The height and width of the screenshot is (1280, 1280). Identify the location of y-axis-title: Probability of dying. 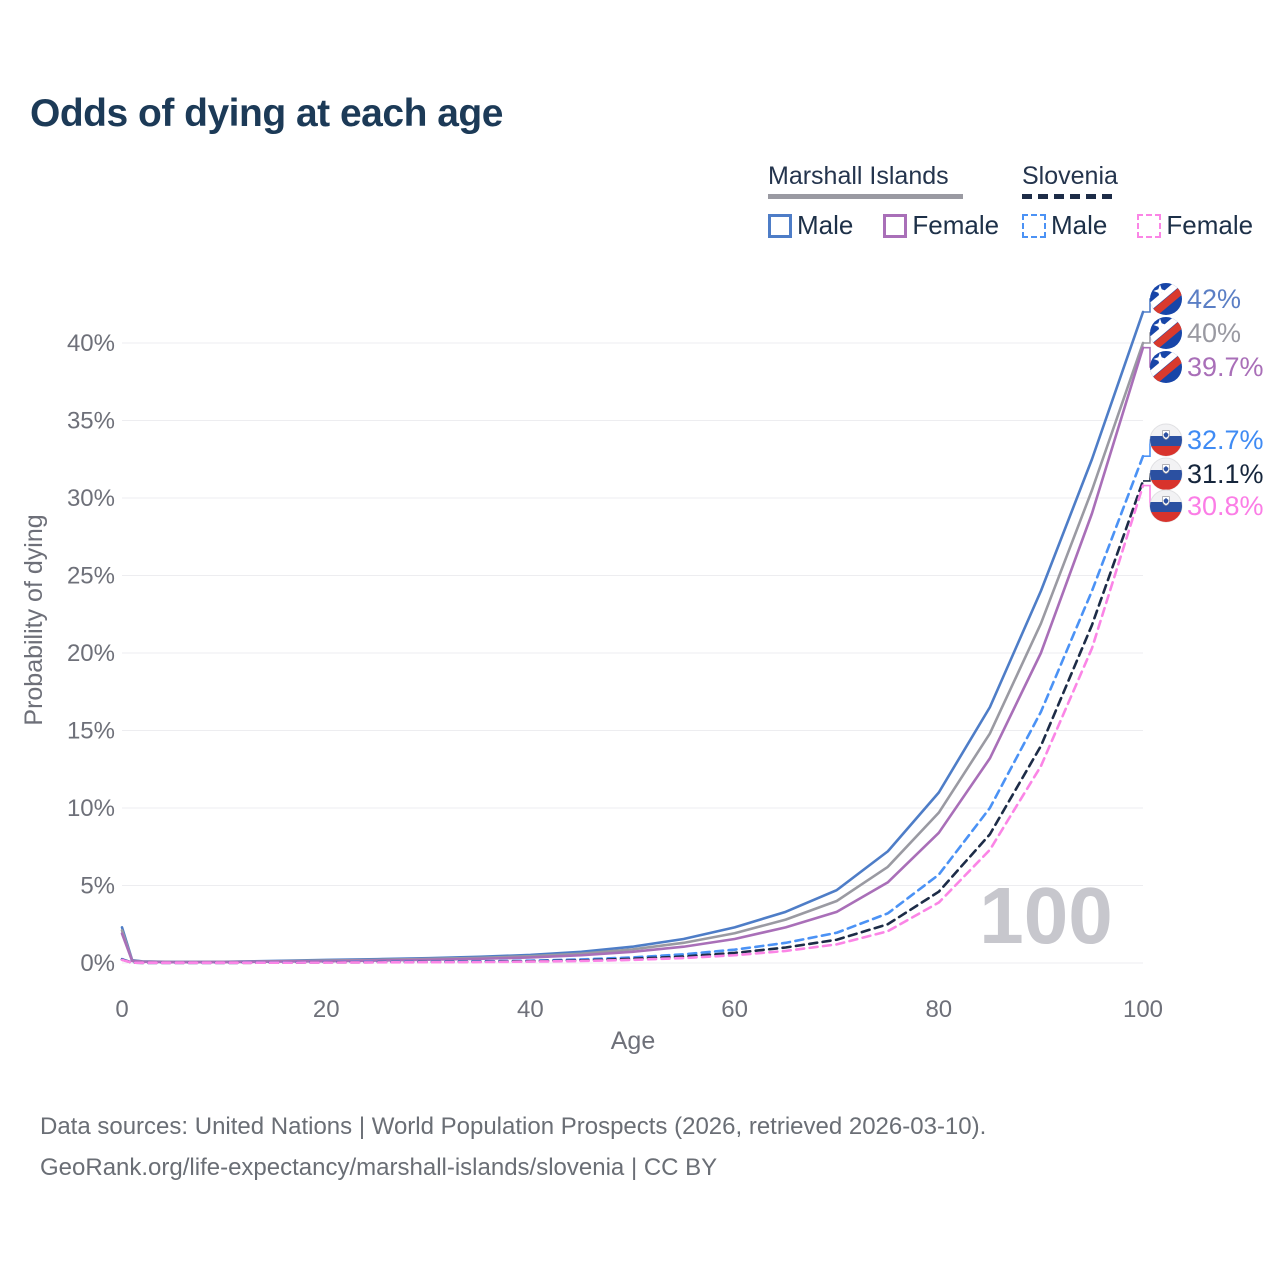
(34, 619).